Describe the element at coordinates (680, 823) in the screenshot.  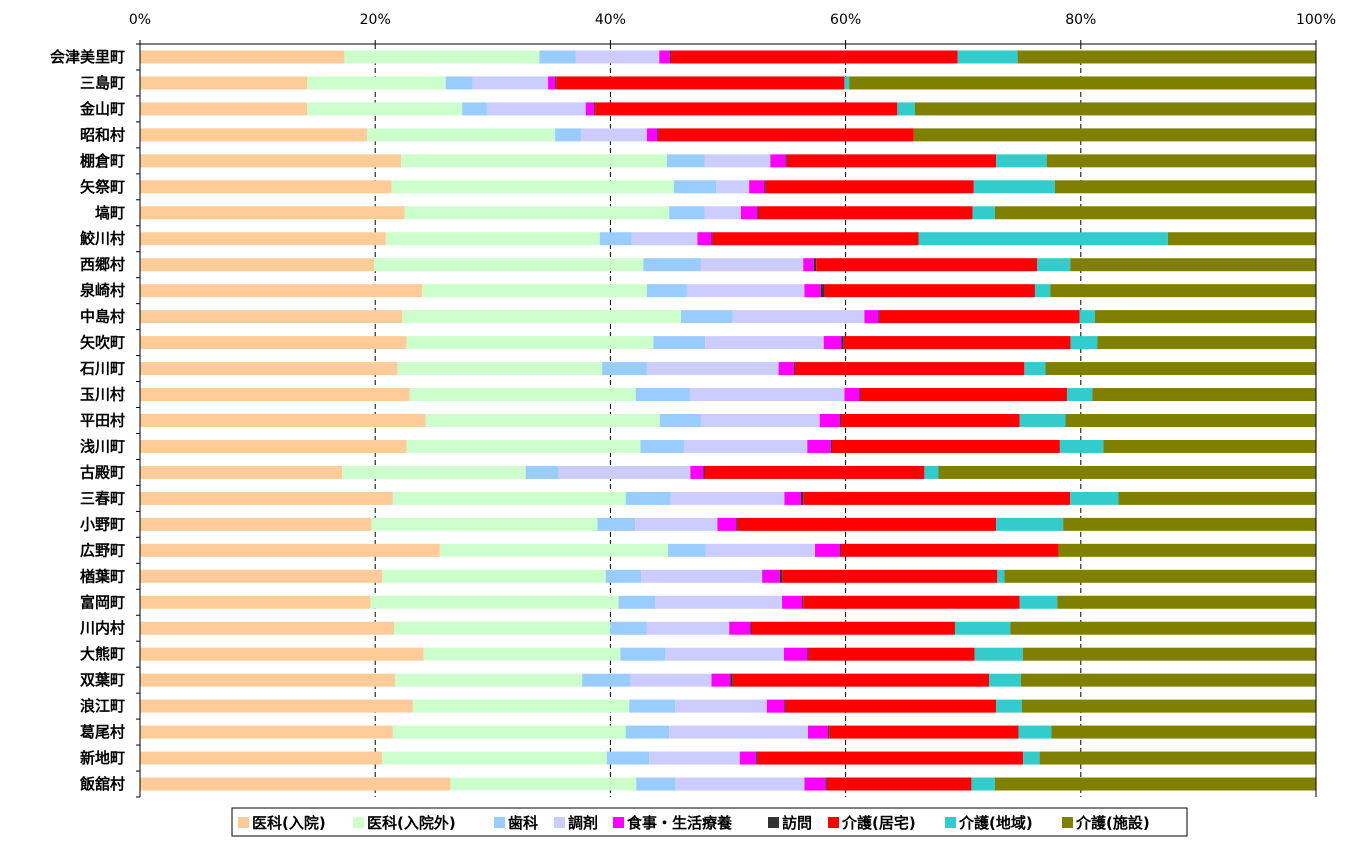
I see `legend-label: 食事・生活療養` at that location.